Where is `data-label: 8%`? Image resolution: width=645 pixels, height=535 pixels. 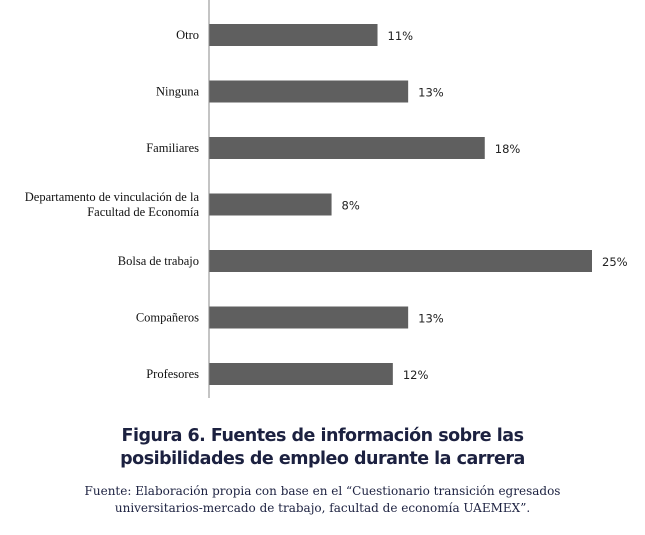
data-label: 8% is located at coordinates (351, 206).